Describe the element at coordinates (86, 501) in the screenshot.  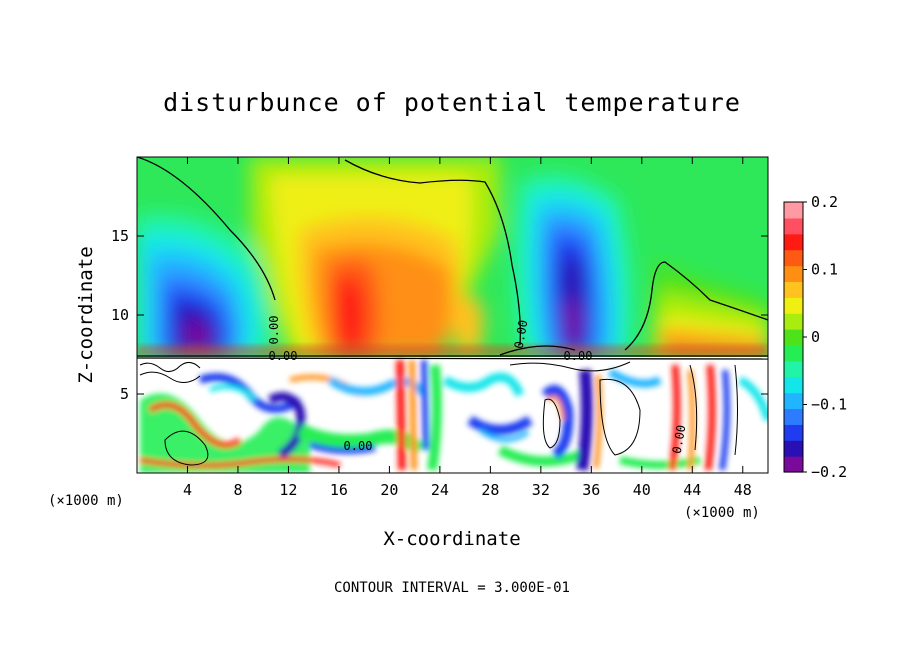
I see `x-unit-label-left: (×1000 m)` at that location.